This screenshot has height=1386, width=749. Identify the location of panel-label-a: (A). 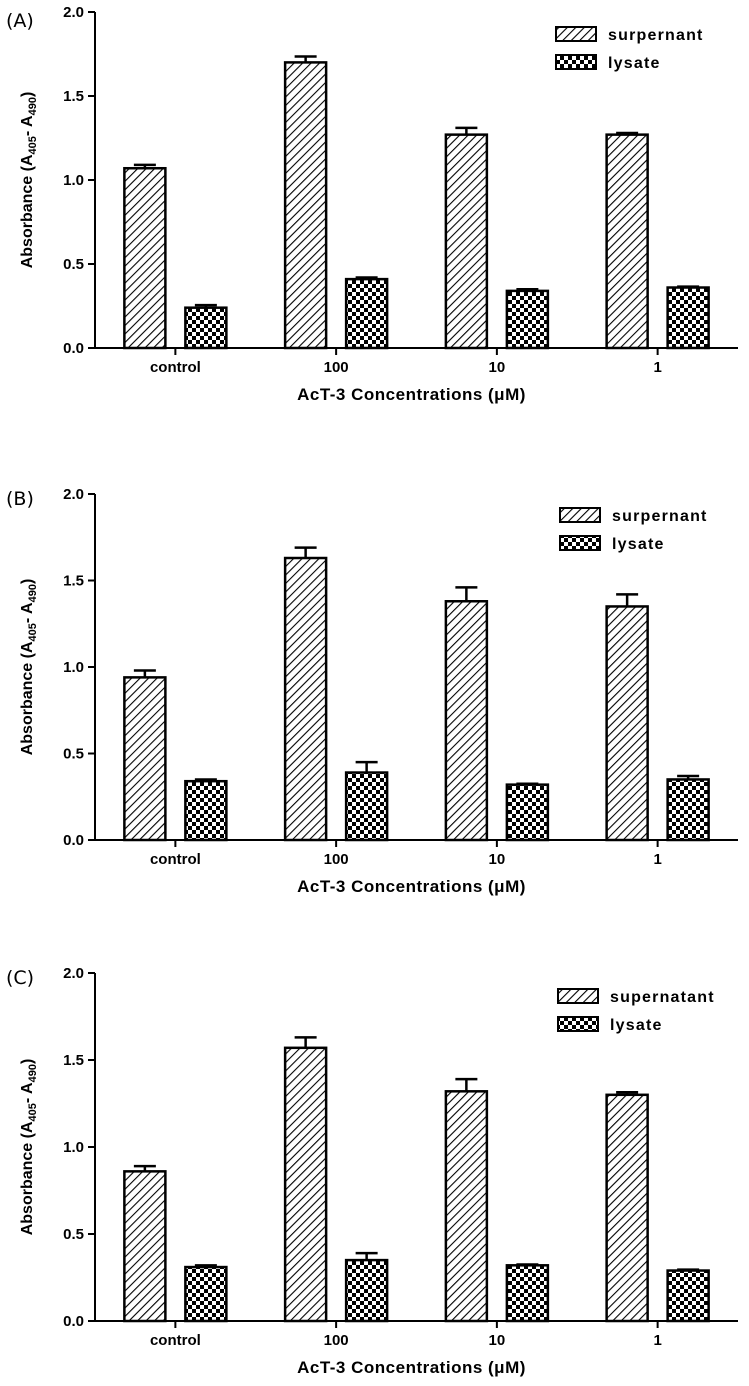
(20, 21).